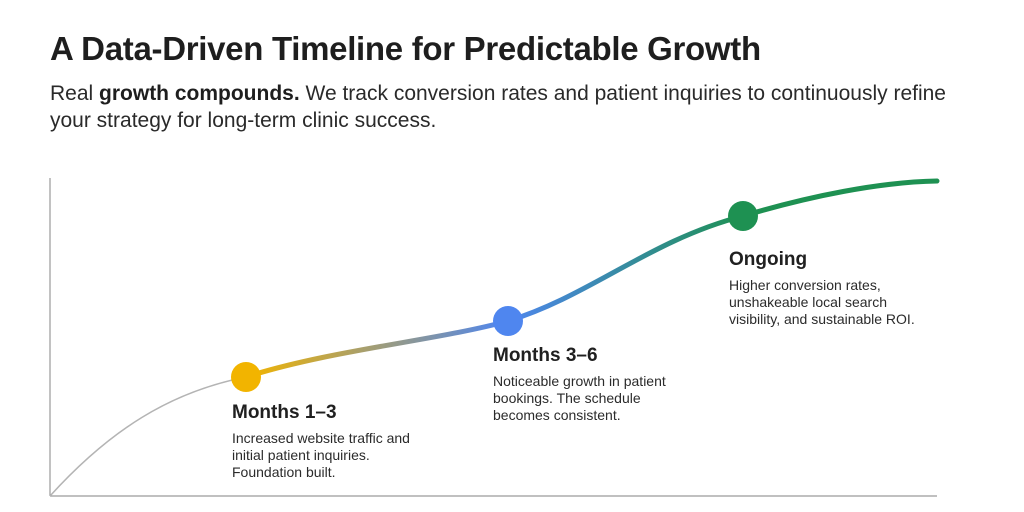 The height and width of the screenshot is (512, 1024). What do you see at coordinates (768, 259) in the screenshot?
I see `milestone-label: Ongoing` at bounding box center [768, 259].